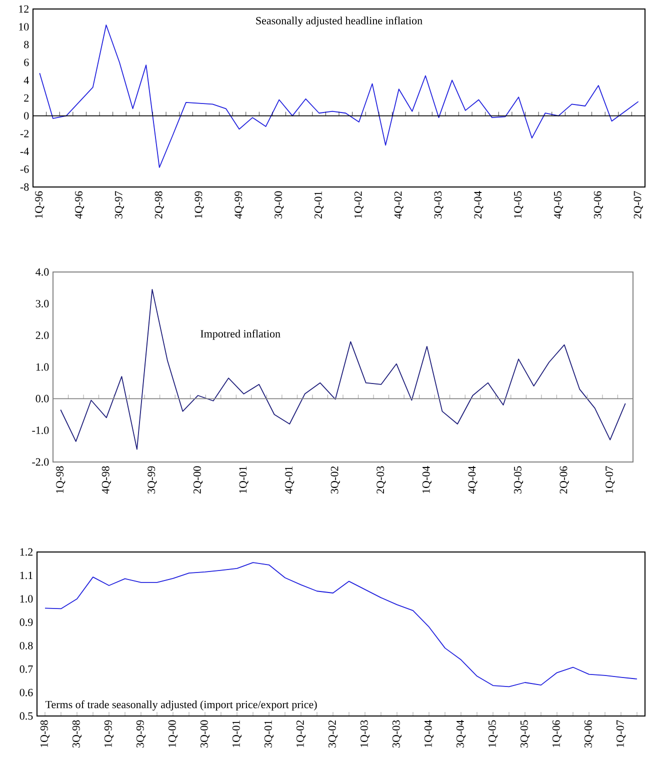 Image resolution: width=648 pixels, height=770 pixels. I want to click on x-tick-label: 2Q-00, so click(198, 480).